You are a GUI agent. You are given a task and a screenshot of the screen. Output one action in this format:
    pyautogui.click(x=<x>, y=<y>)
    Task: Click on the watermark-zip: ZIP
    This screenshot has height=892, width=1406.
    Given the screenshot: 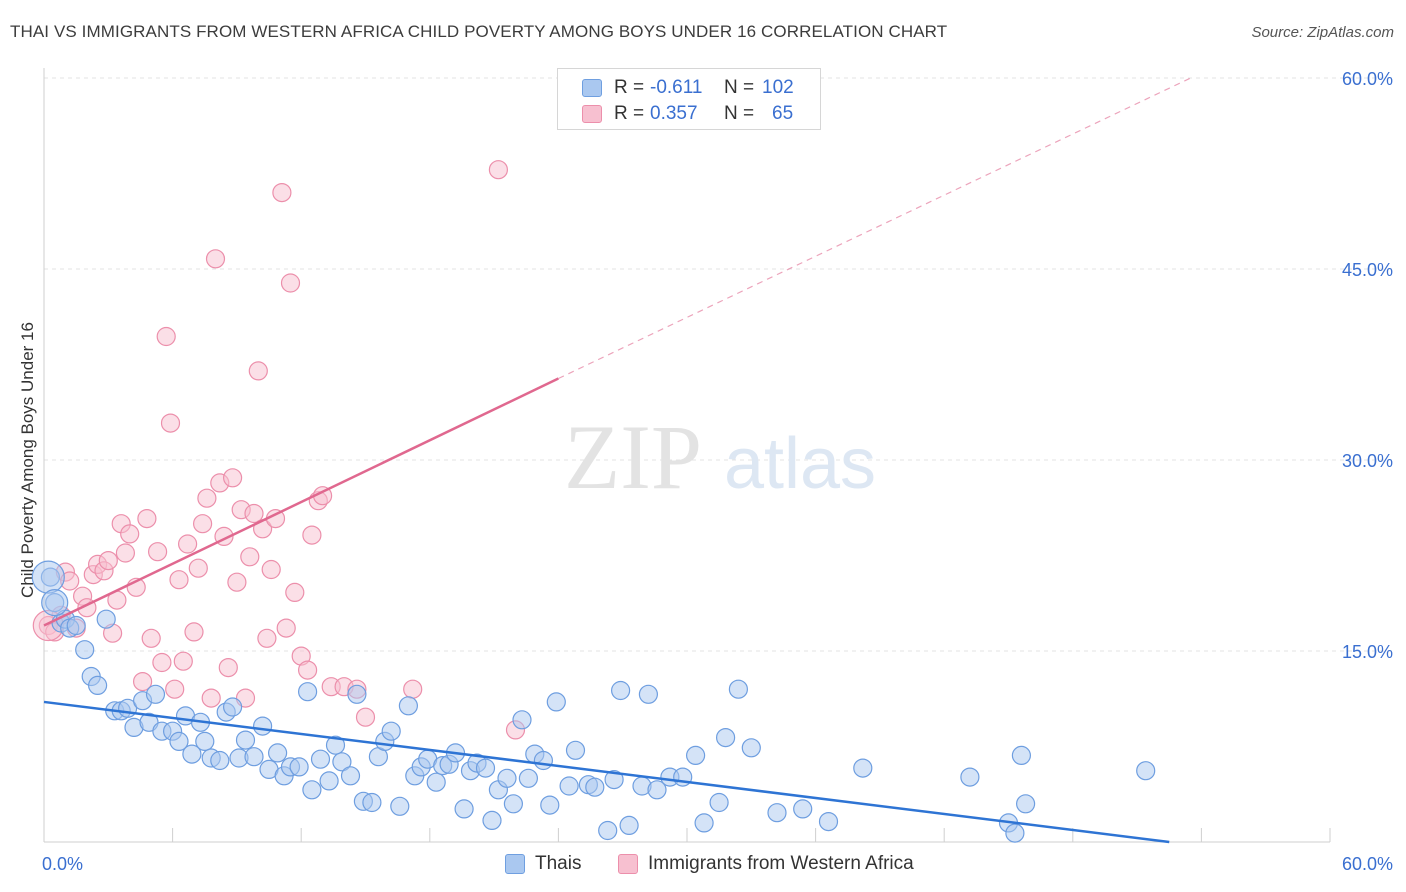 What is the action you would take?
    pyautogui.click(x=633, y=457)
    